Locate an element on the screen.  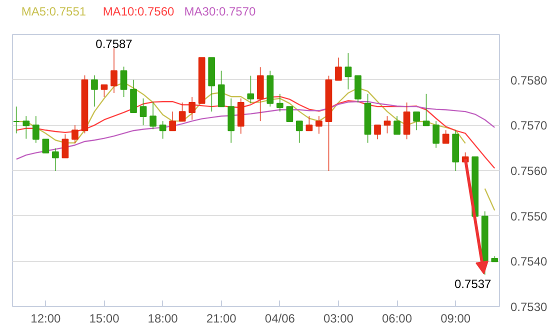
text: MA30:0.7570 is located at coordinates (220, 11).